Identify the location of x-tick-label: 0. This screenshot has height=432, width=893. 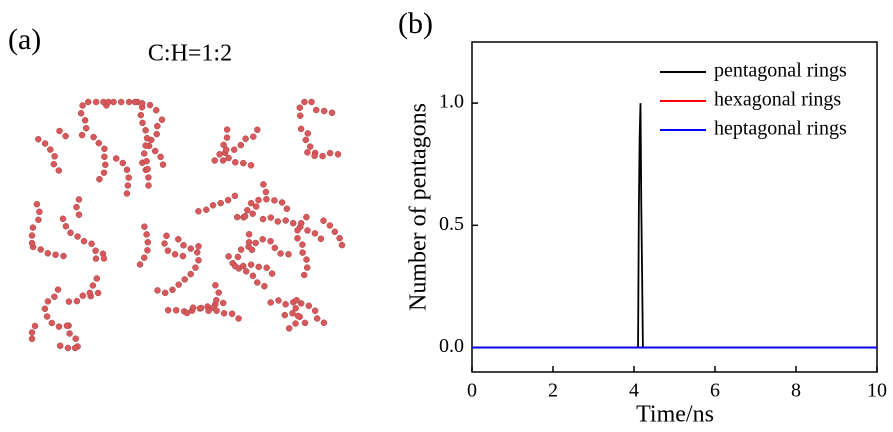
(472, 391).